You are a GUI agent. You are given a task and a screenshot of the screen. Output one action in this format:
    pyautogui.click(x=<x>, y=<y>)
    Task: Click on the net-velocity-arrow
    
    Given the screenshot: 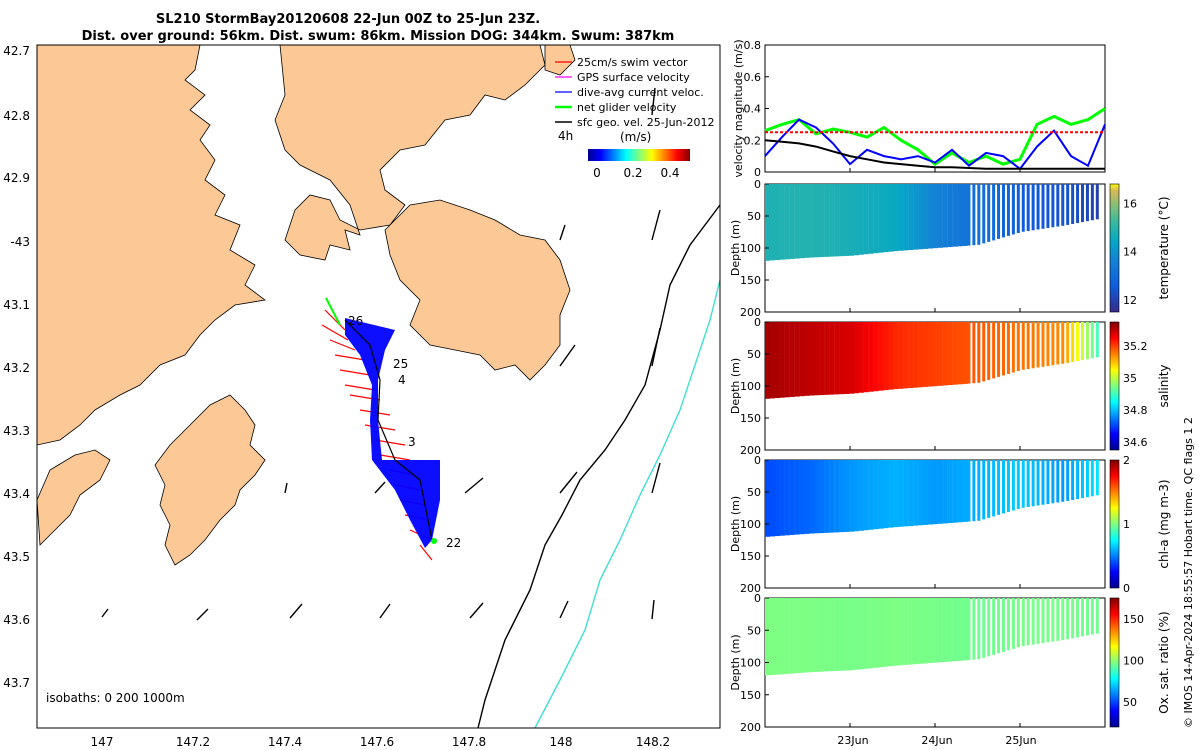 What is the action you would take?
    pyautogui.click(x=333, y=311)
    